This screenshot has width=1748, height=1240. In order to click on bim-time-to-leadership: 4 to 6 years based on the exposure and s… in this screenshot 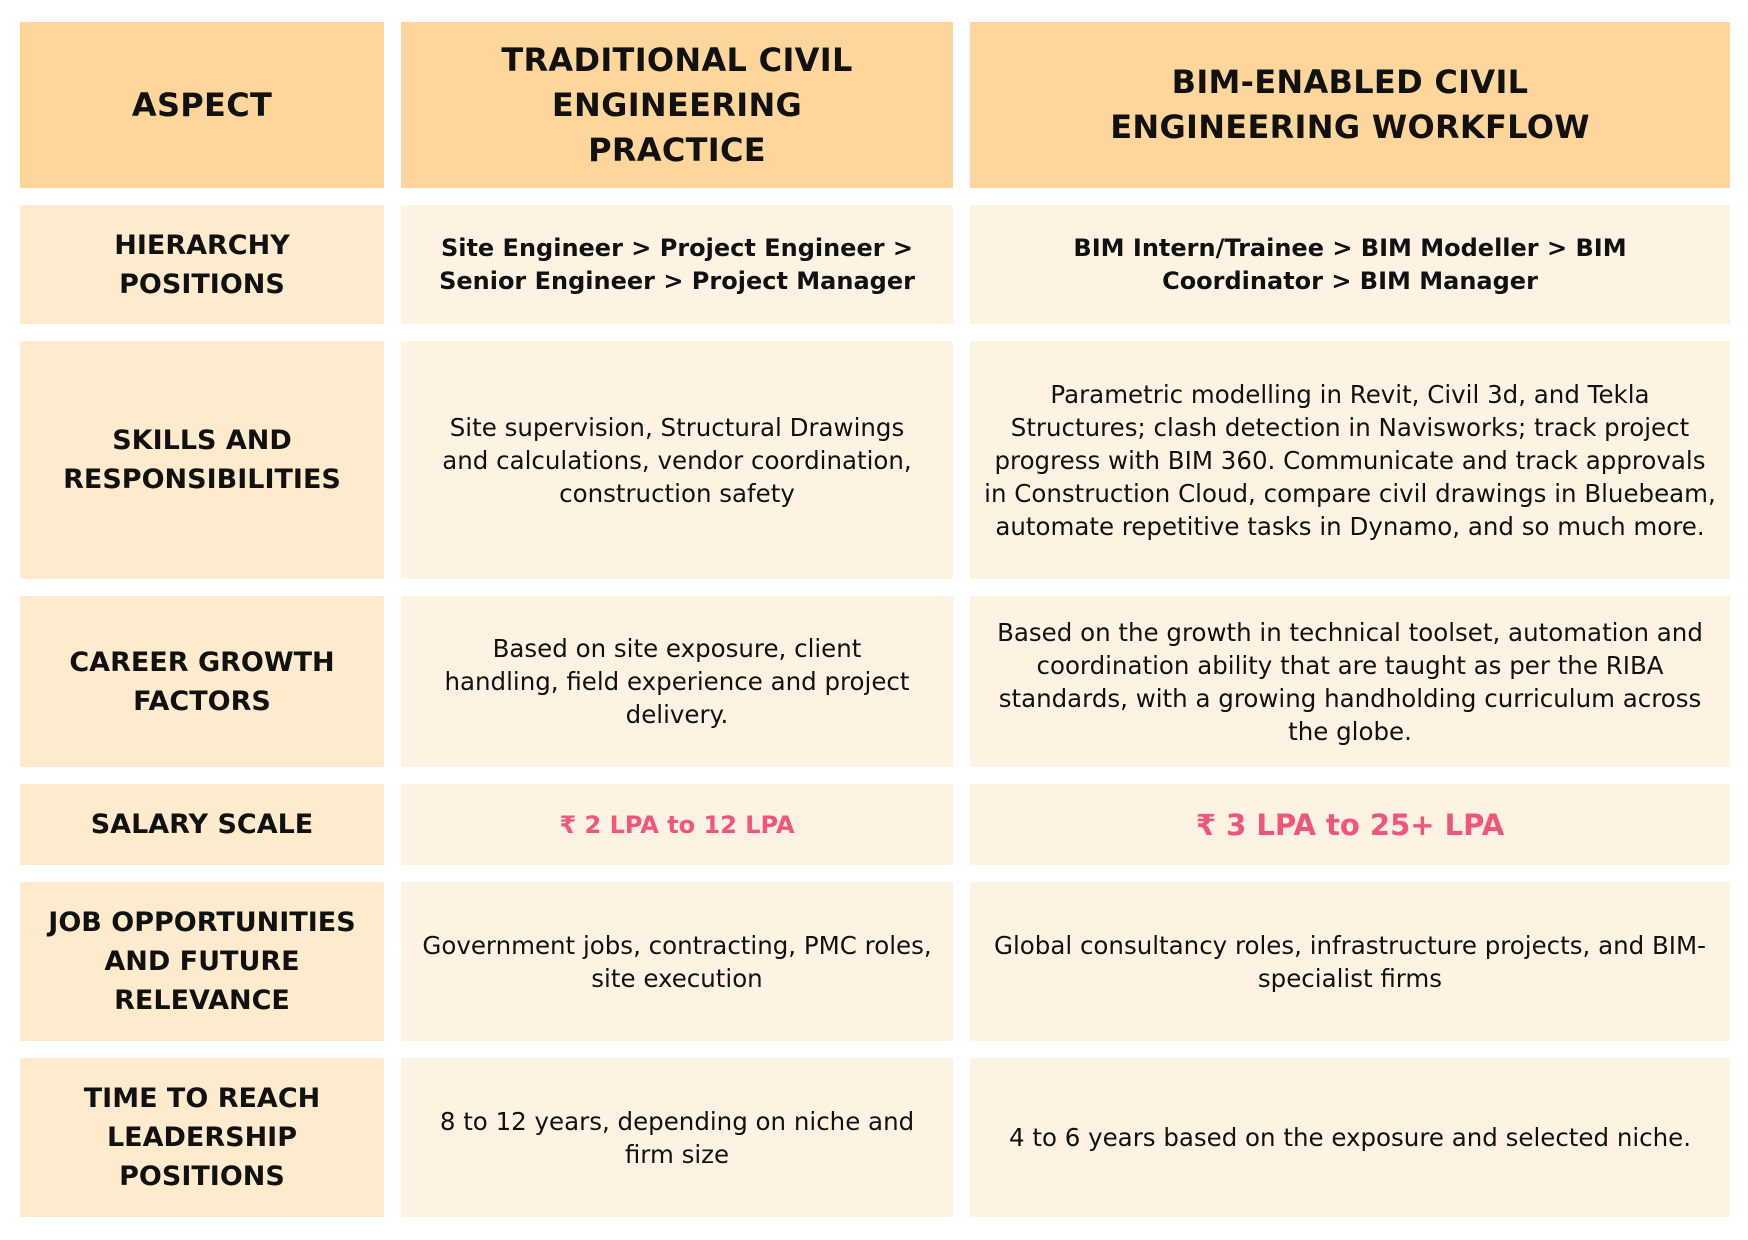, I will do `click(1350, 1137)`.